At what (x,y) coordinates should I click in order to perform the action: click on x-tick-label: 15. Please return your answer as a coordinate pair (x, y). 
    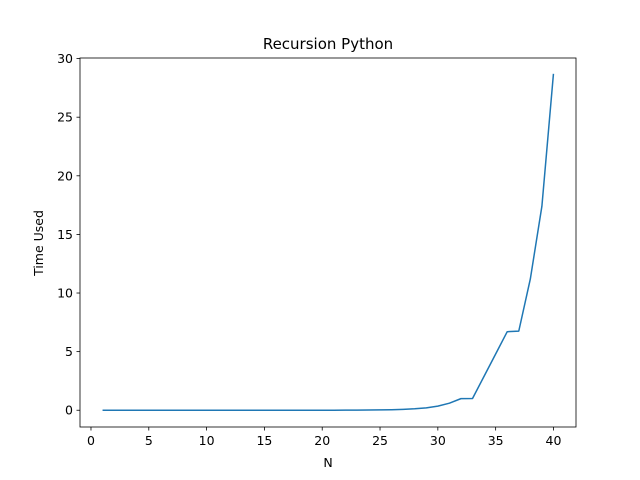
    Looking at the image, I should click on (264, 440).